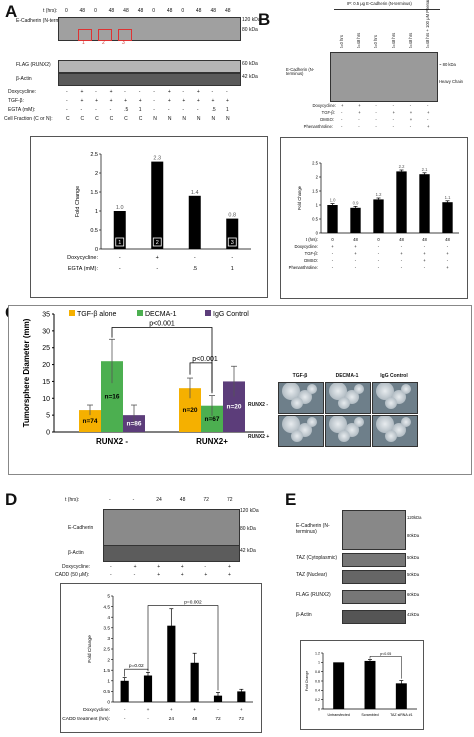 This screenshot has width=474, height=737. What do you see at coordinates (319, 663) in the screenshot?
I see `y-tick-label: 1` at bounding box center [319, 663].